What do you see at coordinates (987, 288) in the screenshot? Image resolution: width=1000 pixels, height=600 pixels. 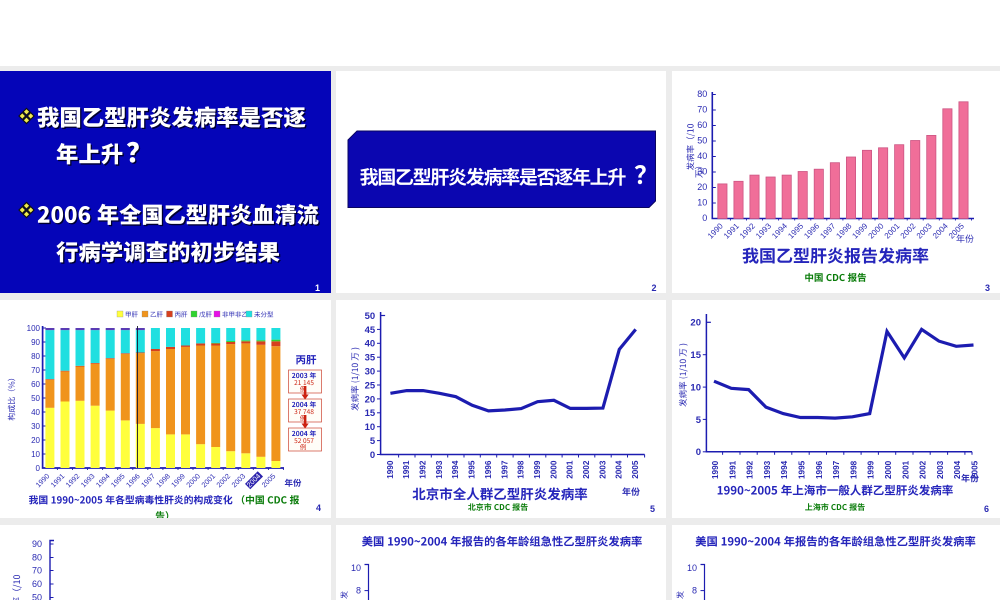 I see `svg-text: 3` at bounding box center [987, 288].